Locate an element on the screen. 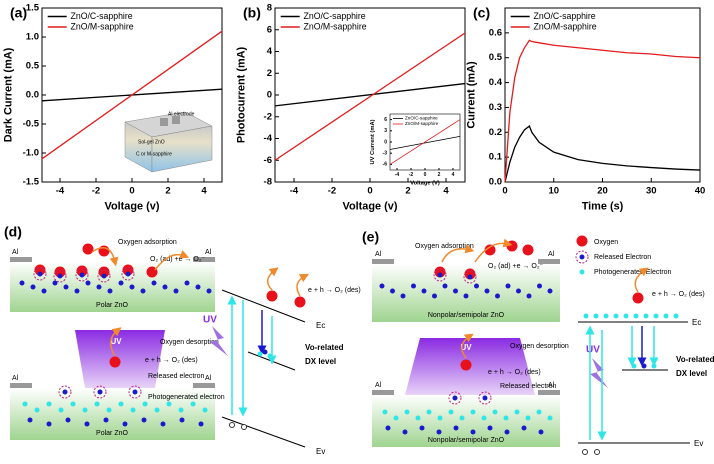  y-tick-label: 6 is located at coordinates (269, 29).